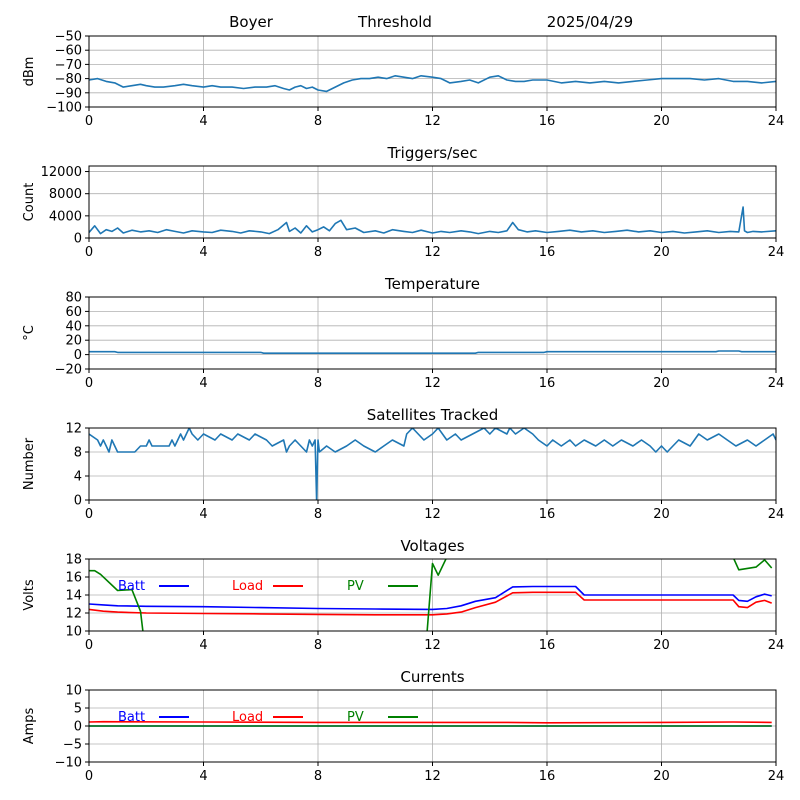 The width and height of the screenshot is (800, 800). What do you see at coordinates (432, 284) in the screenshot?
I see `chart-title: Temperature` at bounding box center [432, 284].